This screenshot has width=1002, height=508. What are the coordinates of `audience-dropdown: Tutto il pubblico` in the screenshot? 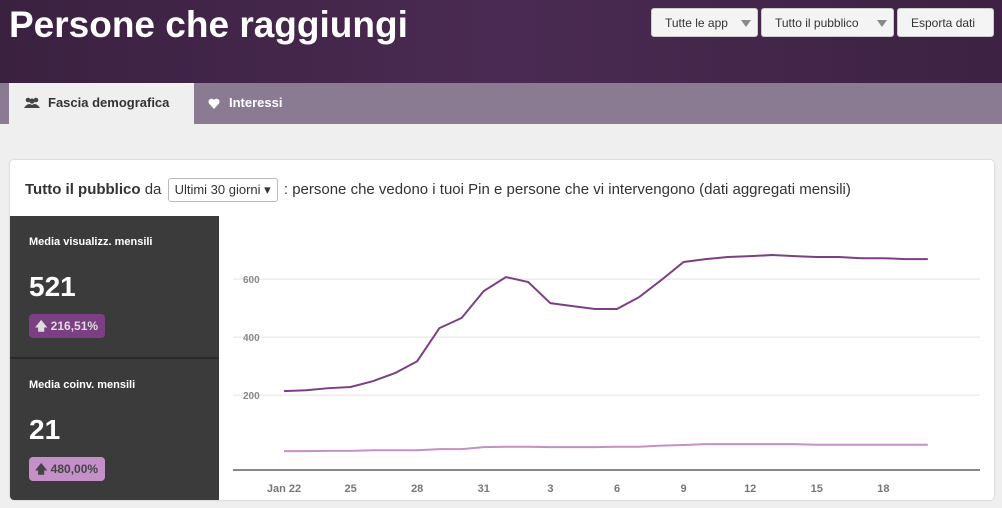 It's located at (827, 22).